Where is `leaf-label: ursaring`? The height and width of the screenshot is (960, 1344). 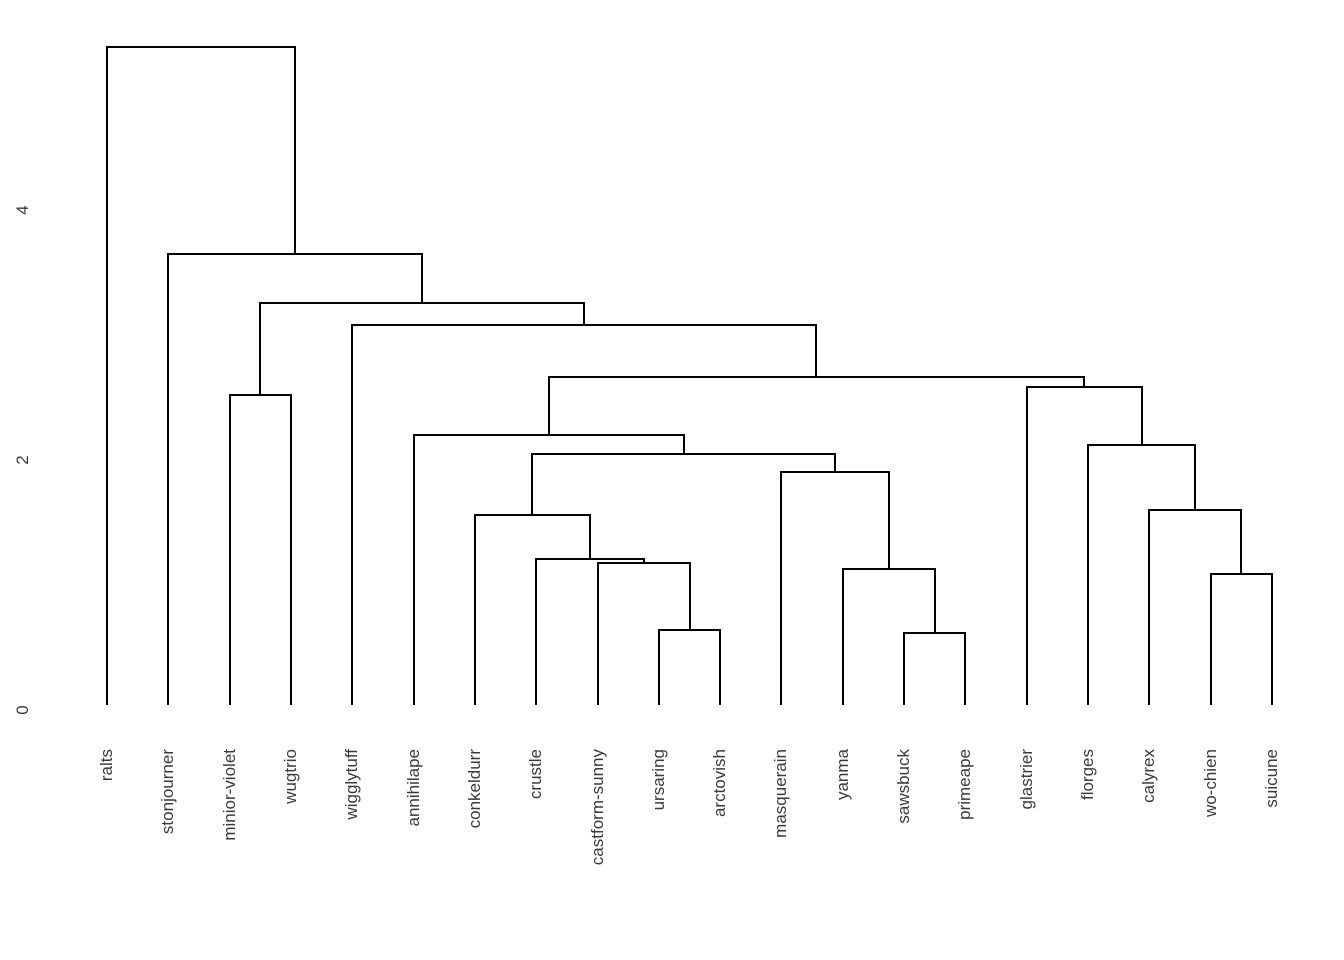
leaf-label: ursaring is located at coordinates (658, 780).